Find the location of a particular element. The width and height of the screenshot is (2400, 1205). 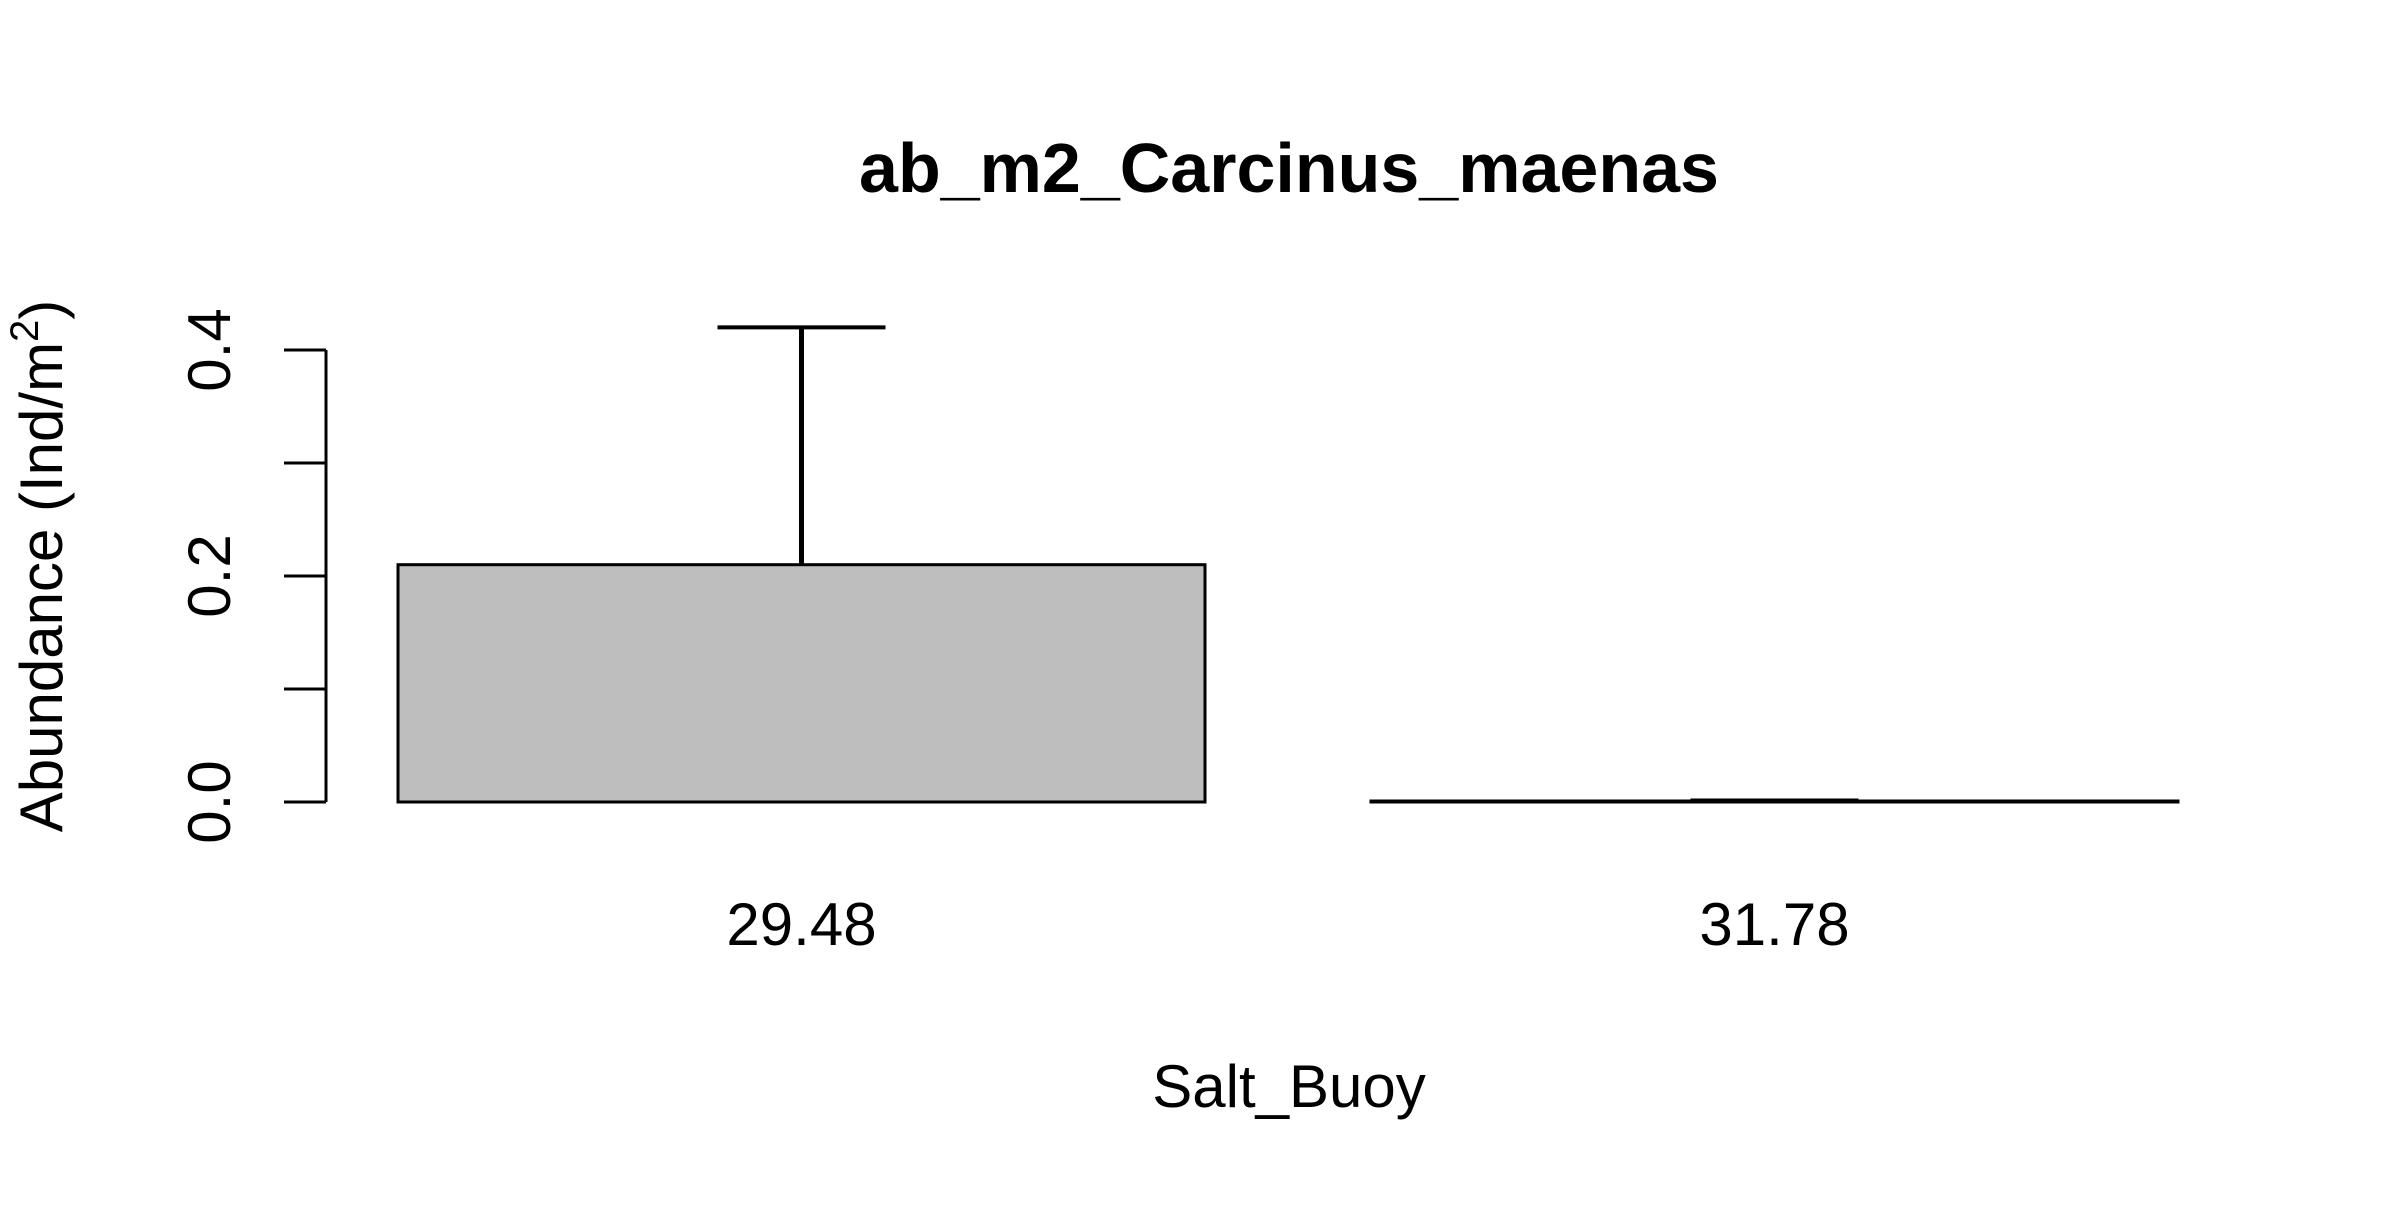

y-axis-label-main: Abundance (Ind/m is located at coordinates (41, 587).